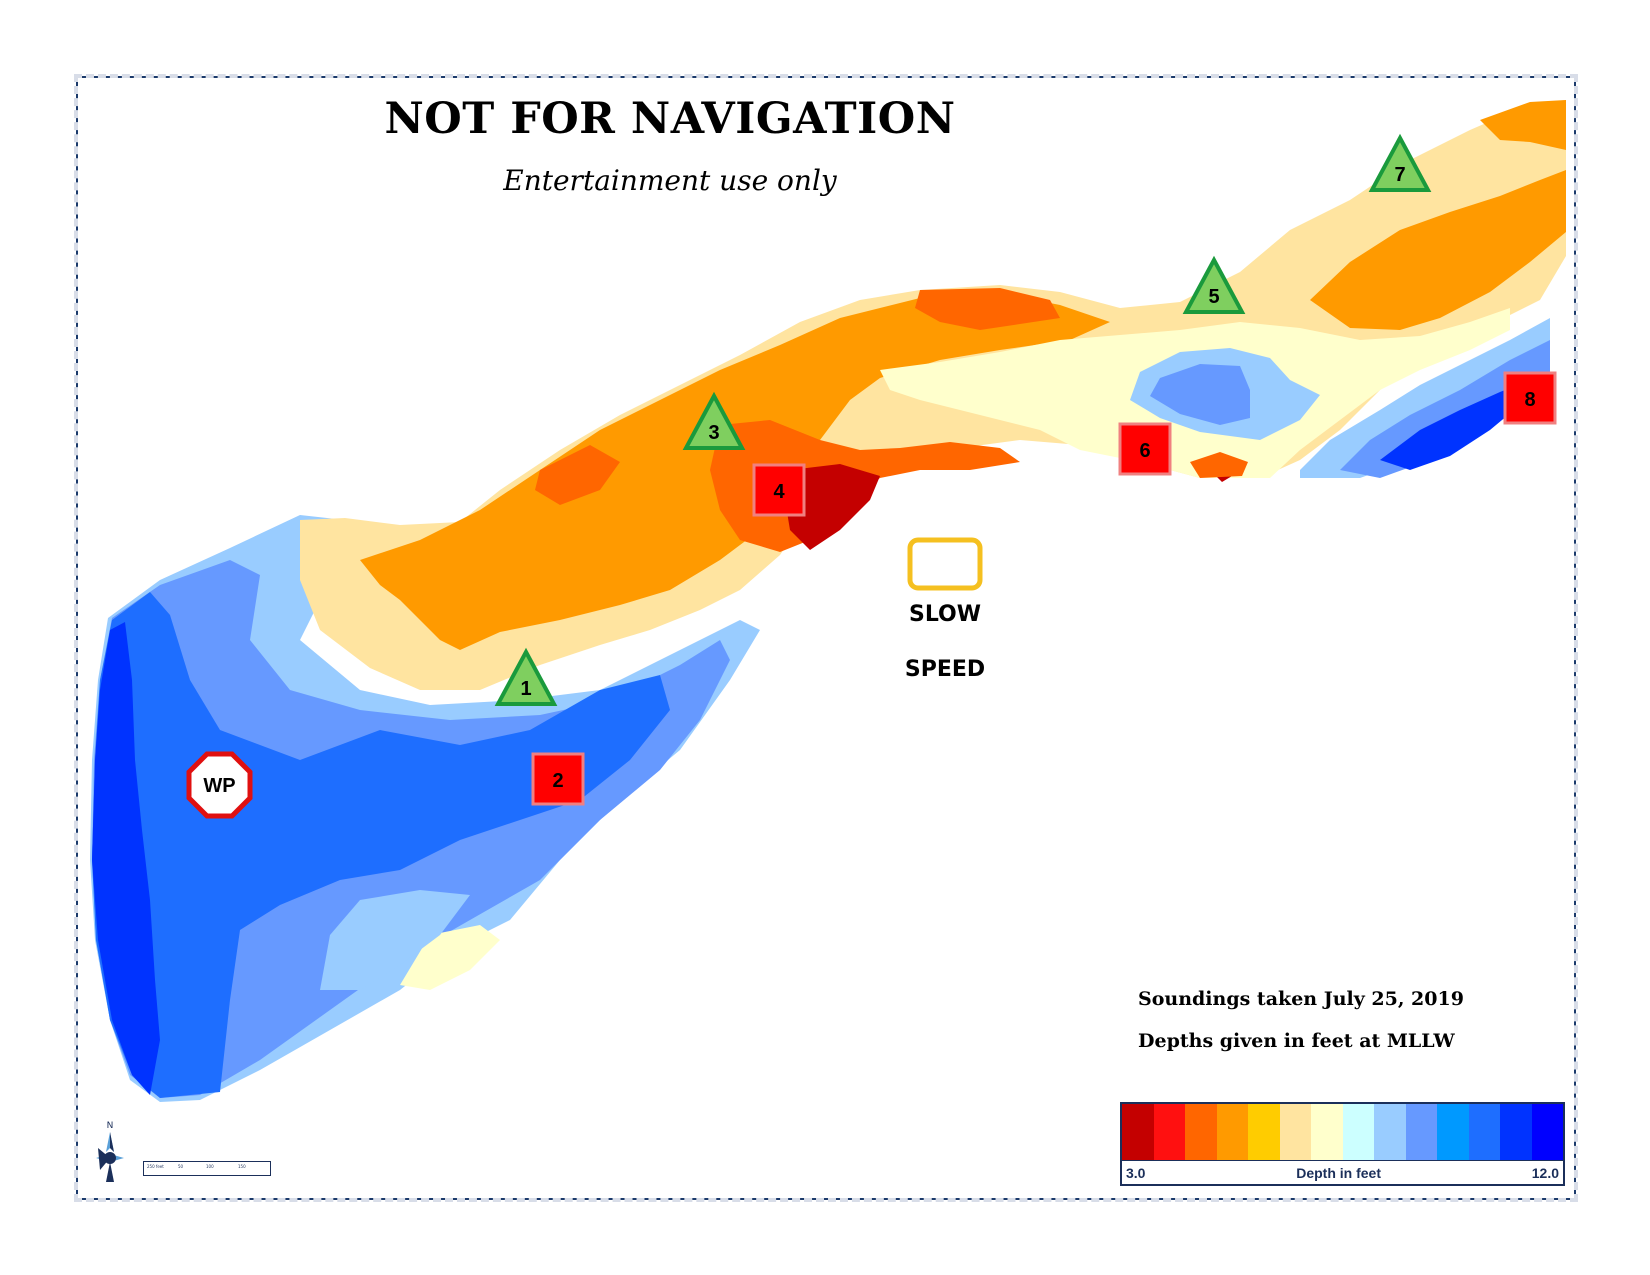 This screenshot has width=1650, height=1275. Describe the element at coordinates (670, 180) in the screenshot. I see `page-subtitle: Entertainment use only` at that location.